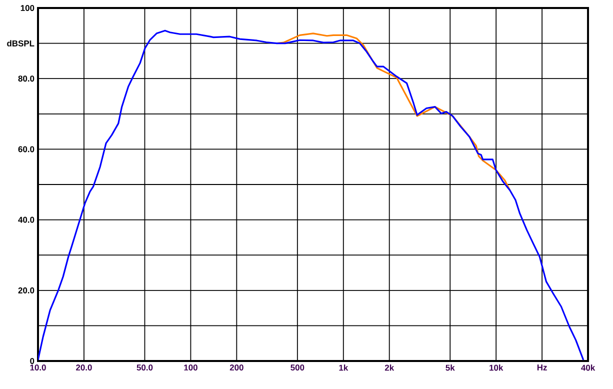 The height and width of the screenshot is (389, 613). Describe the element at coordinates (20, 43) in the screenshot. I see `y-tick-label: dBSPL` at that location.